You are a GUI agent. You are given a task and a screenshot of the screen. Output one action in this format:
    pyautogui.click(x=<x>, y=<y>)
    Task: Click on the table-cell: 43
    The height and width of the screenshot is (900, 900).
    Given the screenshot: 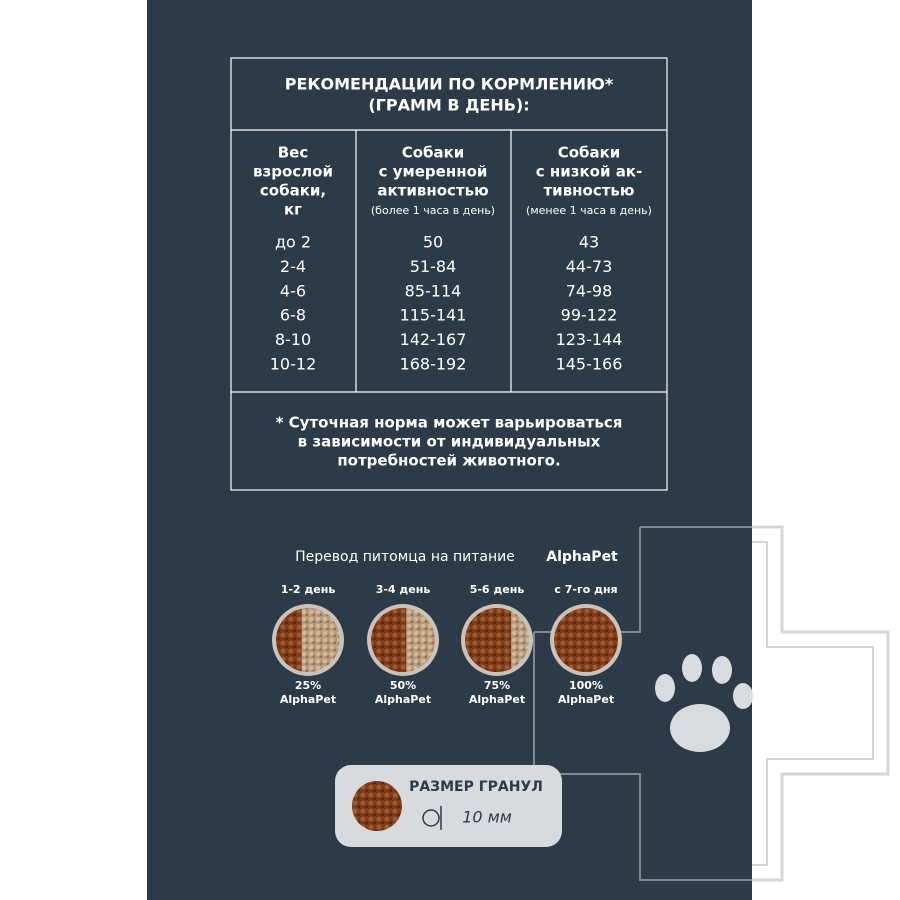 What is the action you would take?
    pyautogui.click(x=589, y=242)
    